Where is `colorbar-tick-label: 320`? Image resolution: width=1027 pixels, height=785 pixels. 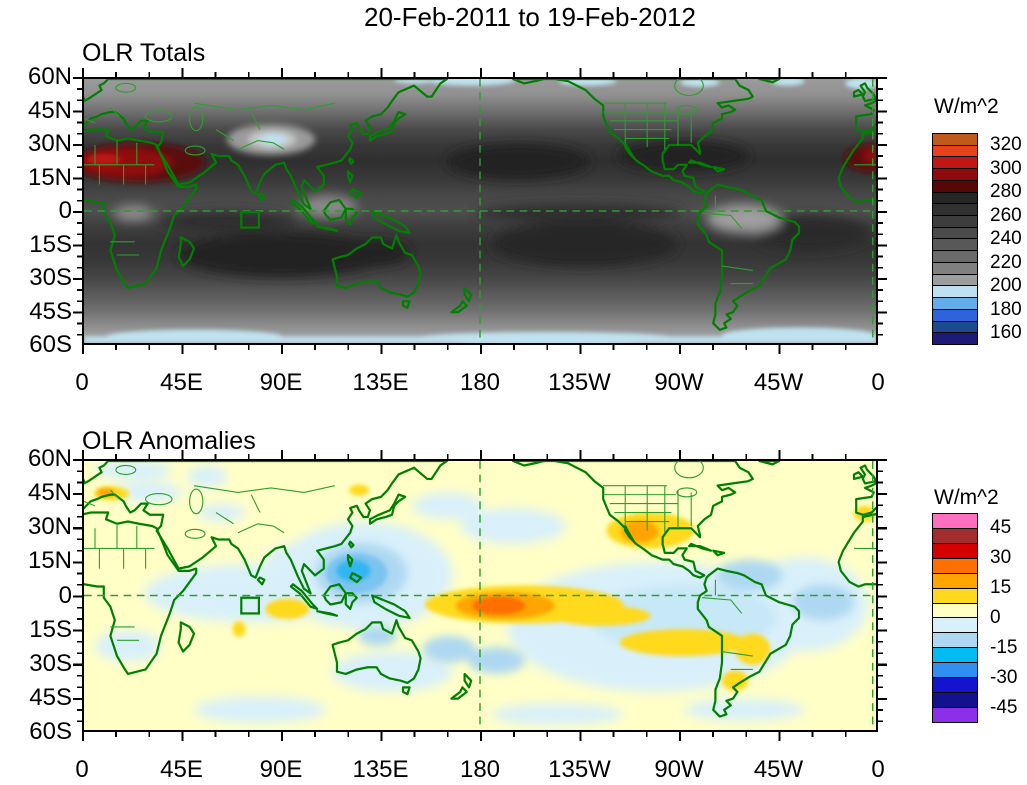
colorbar-tick-label: 320 is located at coordinates (1006, 144).